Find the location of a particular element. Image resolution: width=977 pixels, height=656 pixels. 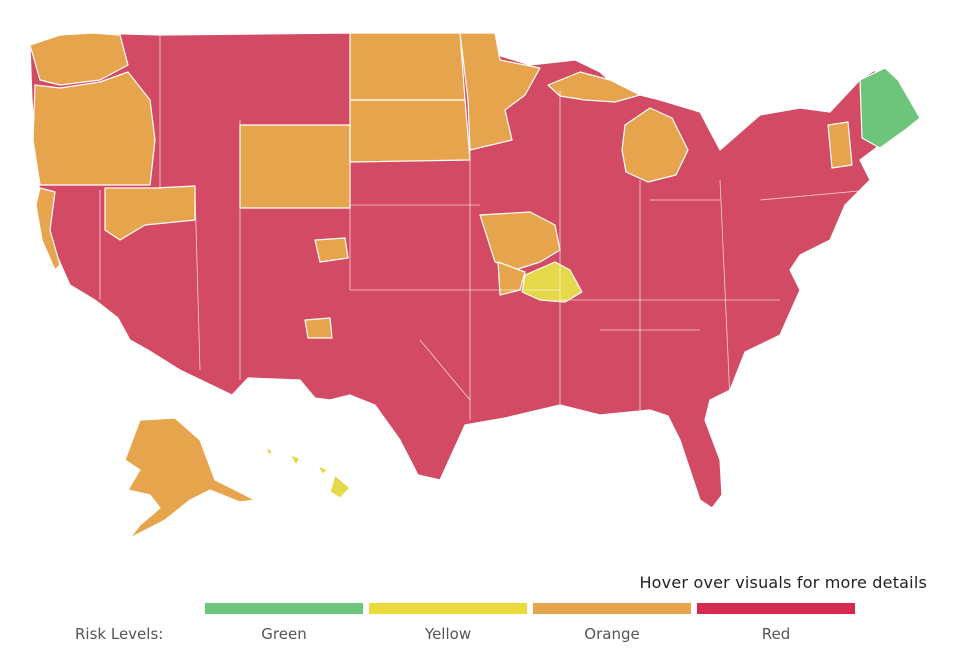

region-iowa-region is located at coordinates (520, 241).